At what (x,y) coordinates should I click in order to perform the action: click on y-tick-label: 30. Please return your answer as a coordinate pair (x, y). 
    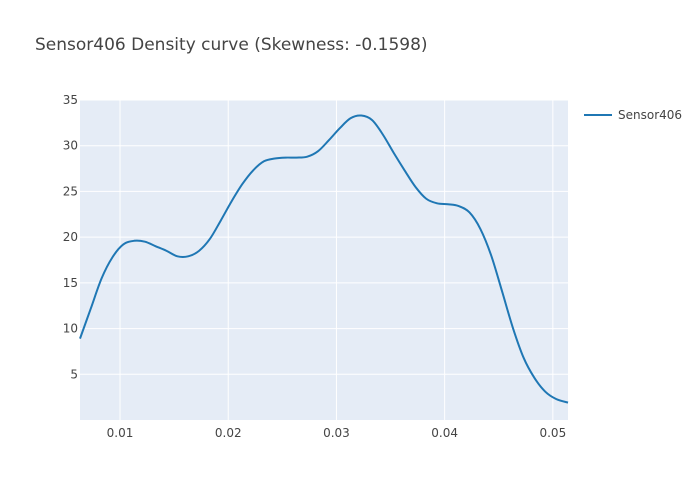
    Looking at the image, I should click on (70, 146).